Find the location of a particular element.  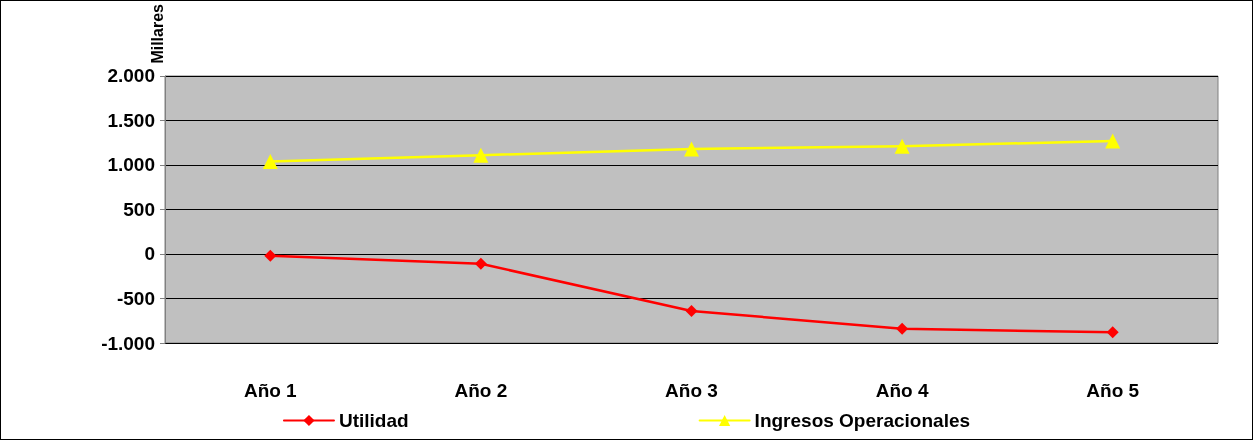

y-tick-label: -500 is located at coordinates (135, 298).